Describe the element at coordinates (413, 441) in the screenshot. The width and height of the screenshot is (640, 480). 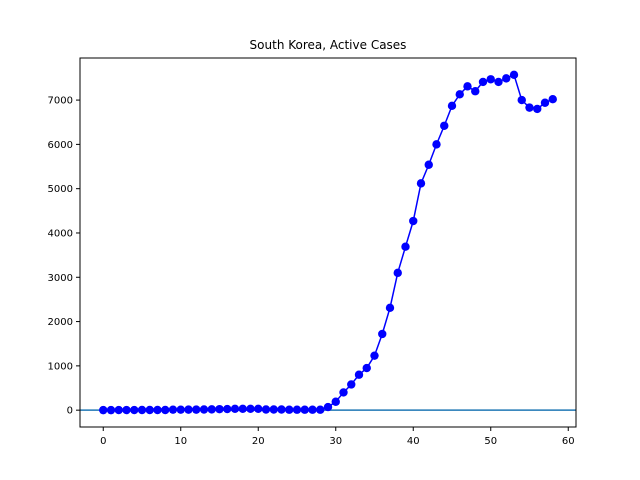
I see `x-tick-label: 40` at that location.